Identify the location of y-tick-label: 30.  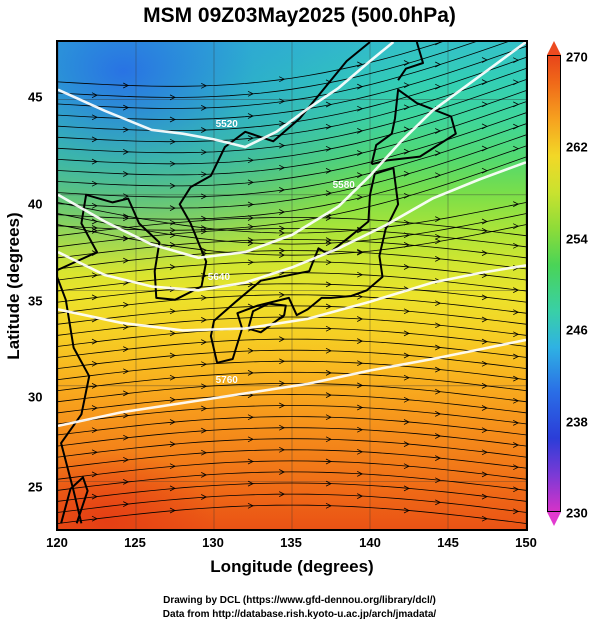
(35, 397).